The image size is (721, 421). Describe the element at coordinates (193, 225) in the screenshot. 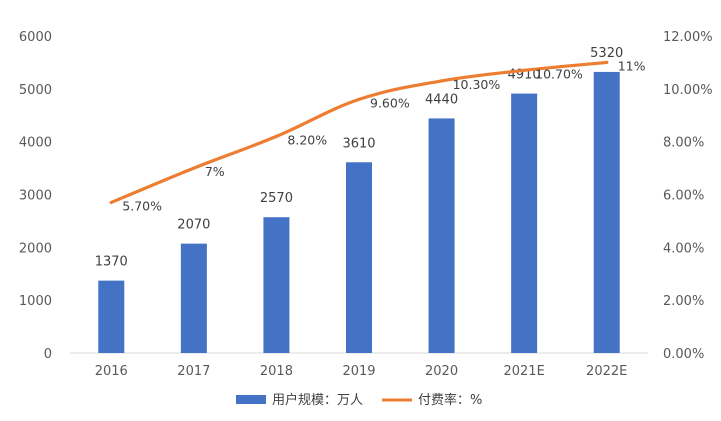

I see `bar-value-label: 2070` at that location.